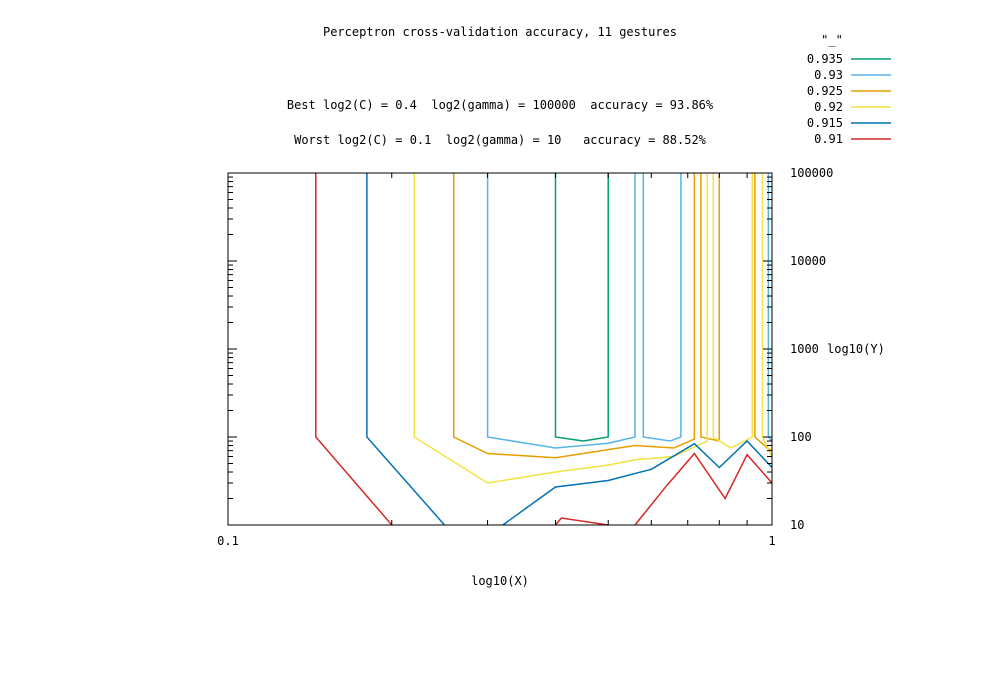 The height and width of the screenshot is (700, 1000). What do you see at coordinates (825, 123) in the screenshot?
I see `legend-label-0.915: 0.915` at bounding box center [825, 123].